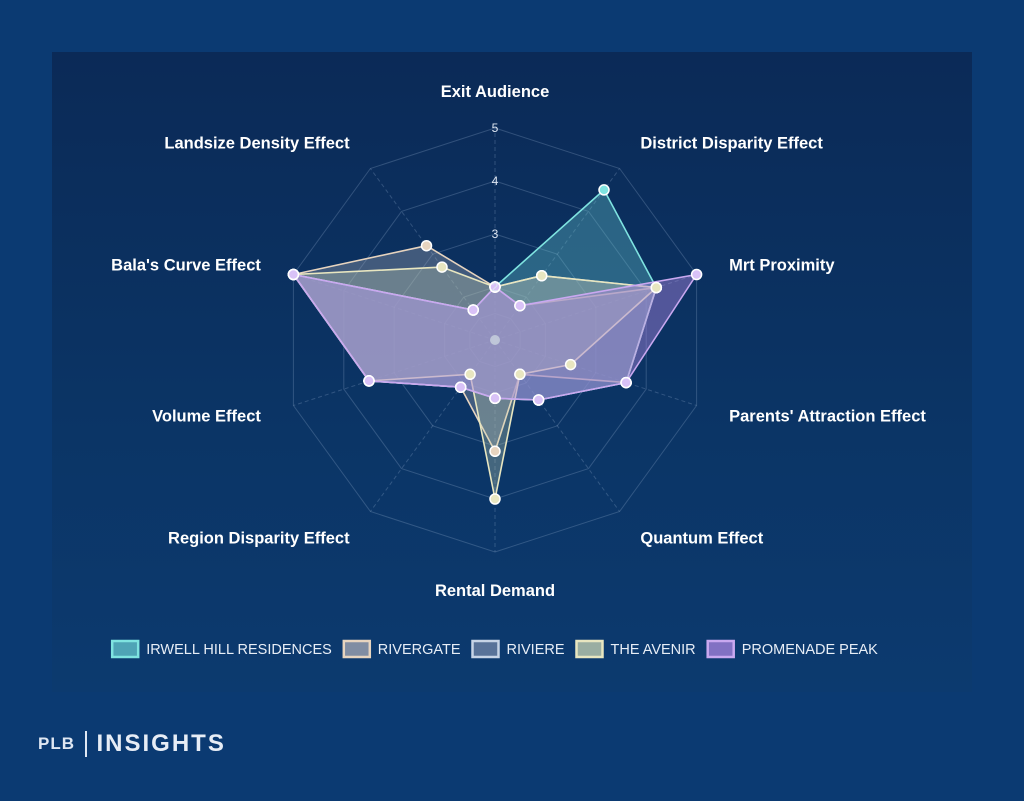 The image size is (1024, 801). I want to click on tick-labels: 2 3 4 5, so click(495, 207).